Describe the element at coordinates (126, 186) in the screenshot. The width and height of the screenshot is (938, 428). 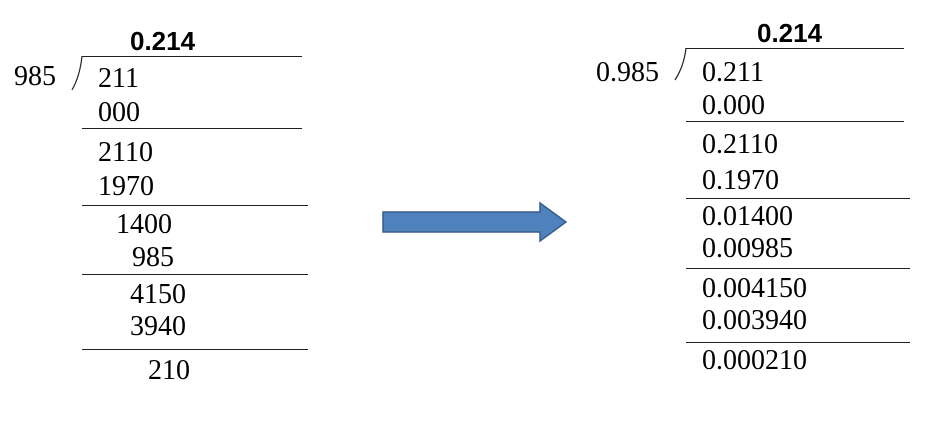
I see `left-row-4: 1970` at that location.